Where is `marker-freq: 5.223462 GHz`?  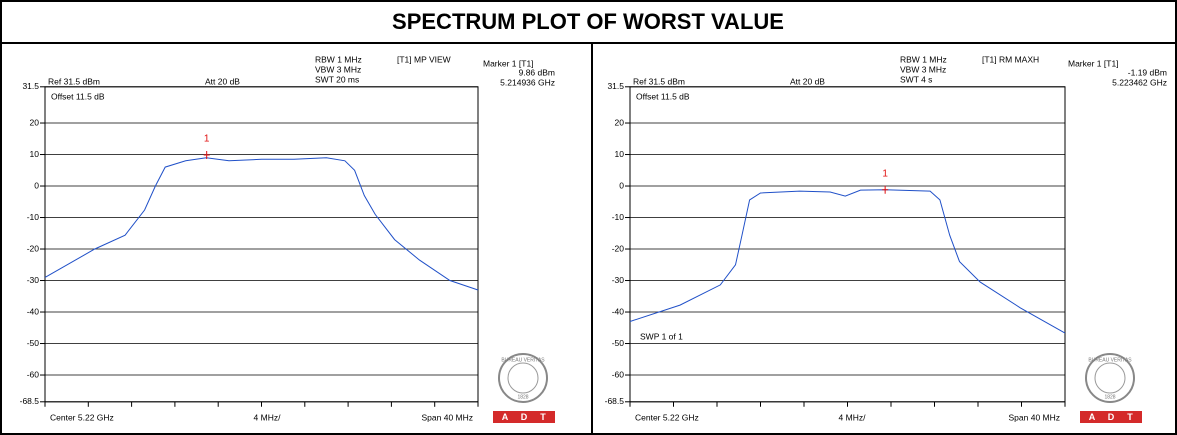 marker-freq: 5.223462 GHz is located at coordinates (1139, 82).